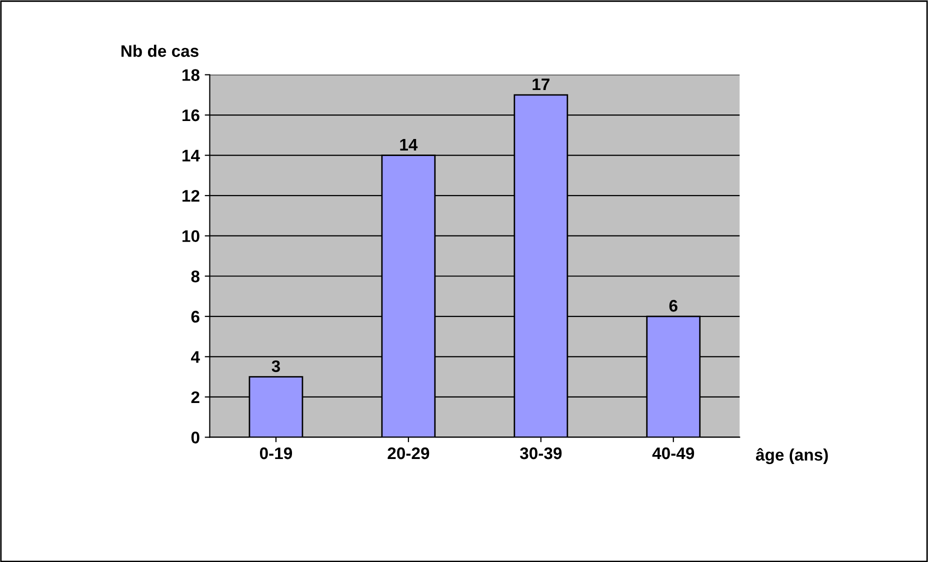  I want to click on x-tick-label: 20-29, so click(409, 453).